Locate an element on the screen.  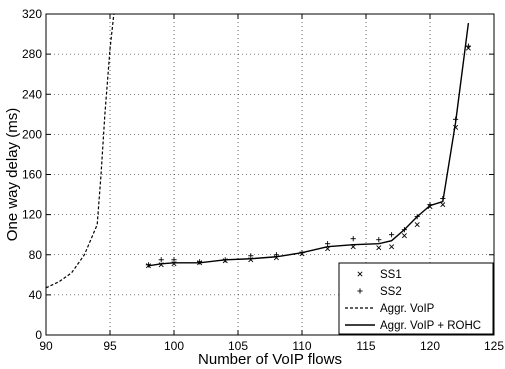
legend: SS1 SS2 Aggr. VoIP Aggr. VoIP + ROHC is located at coordinates (416, 298).